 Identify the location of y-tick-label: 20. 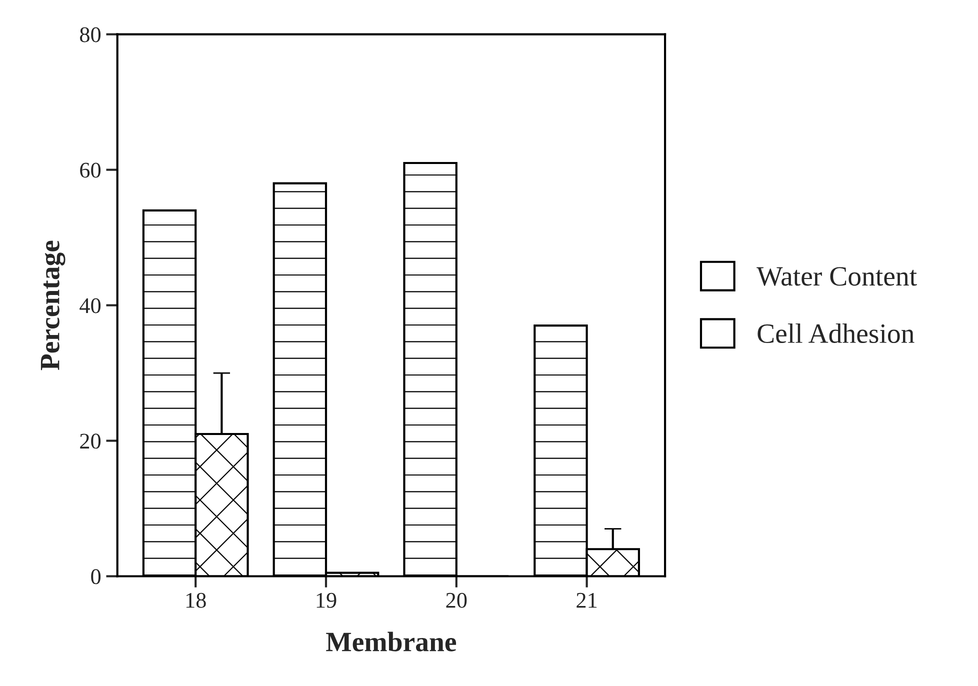
(90, 441).